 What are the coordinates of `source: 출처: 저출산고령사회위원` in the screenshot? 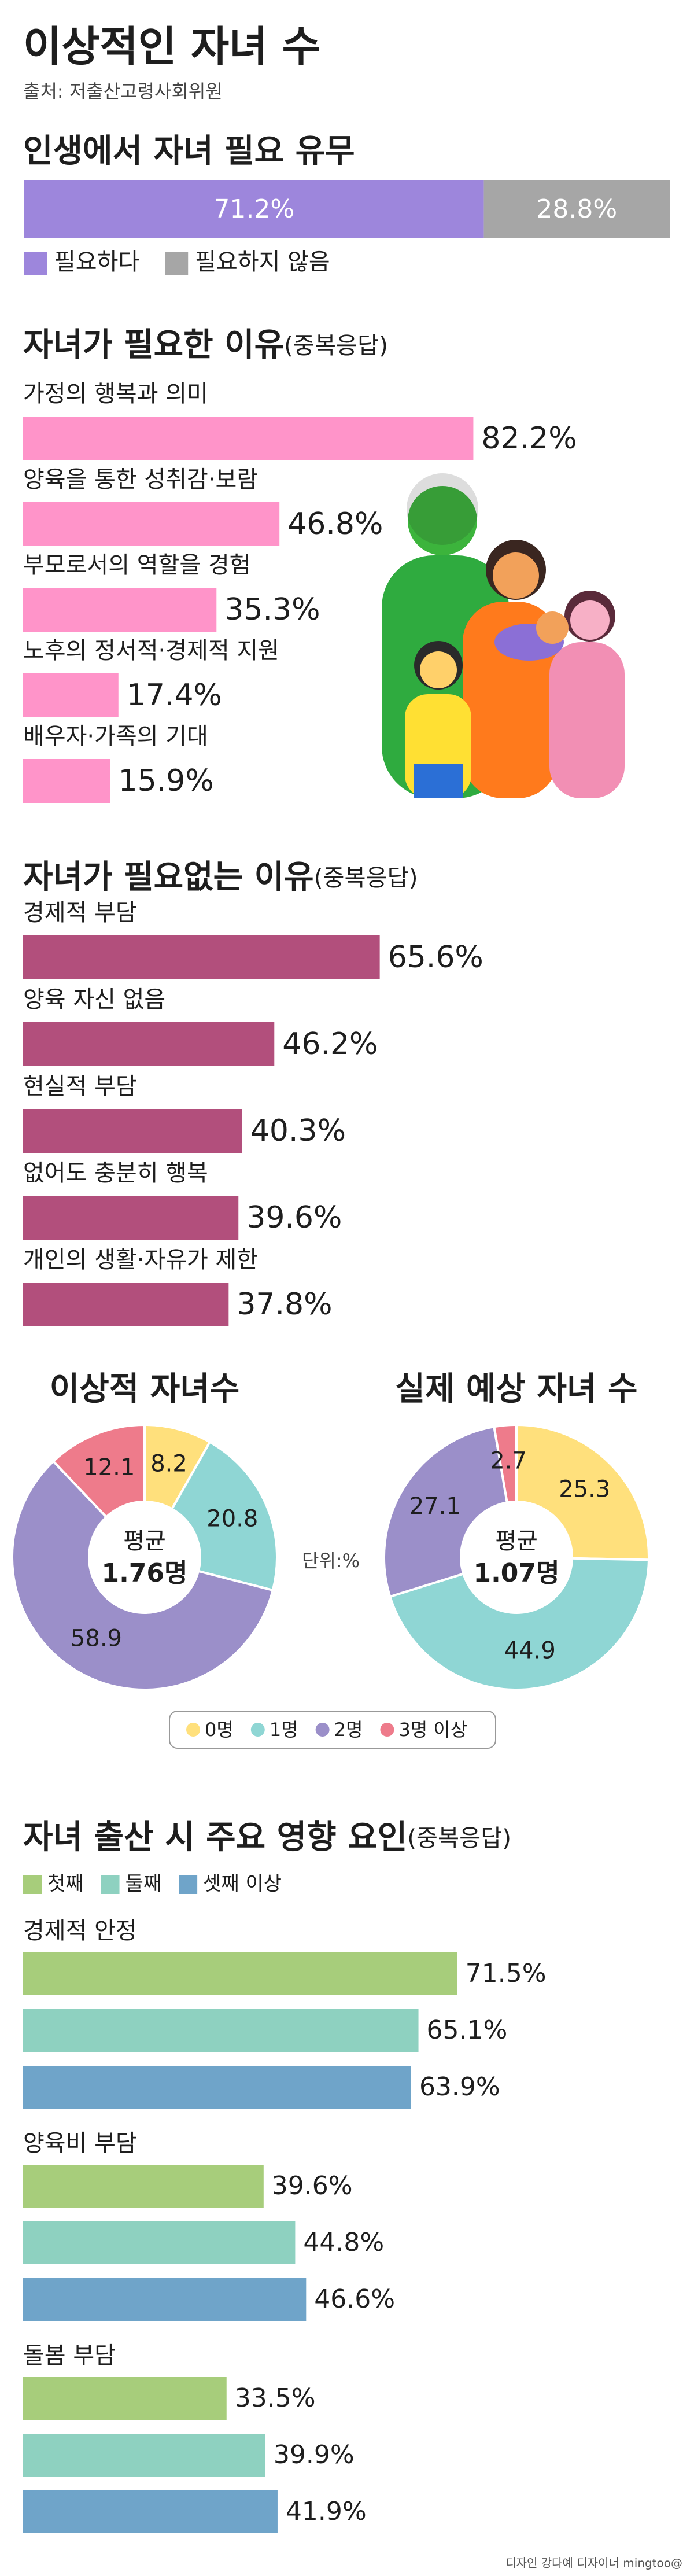 It's located at (123, 91).